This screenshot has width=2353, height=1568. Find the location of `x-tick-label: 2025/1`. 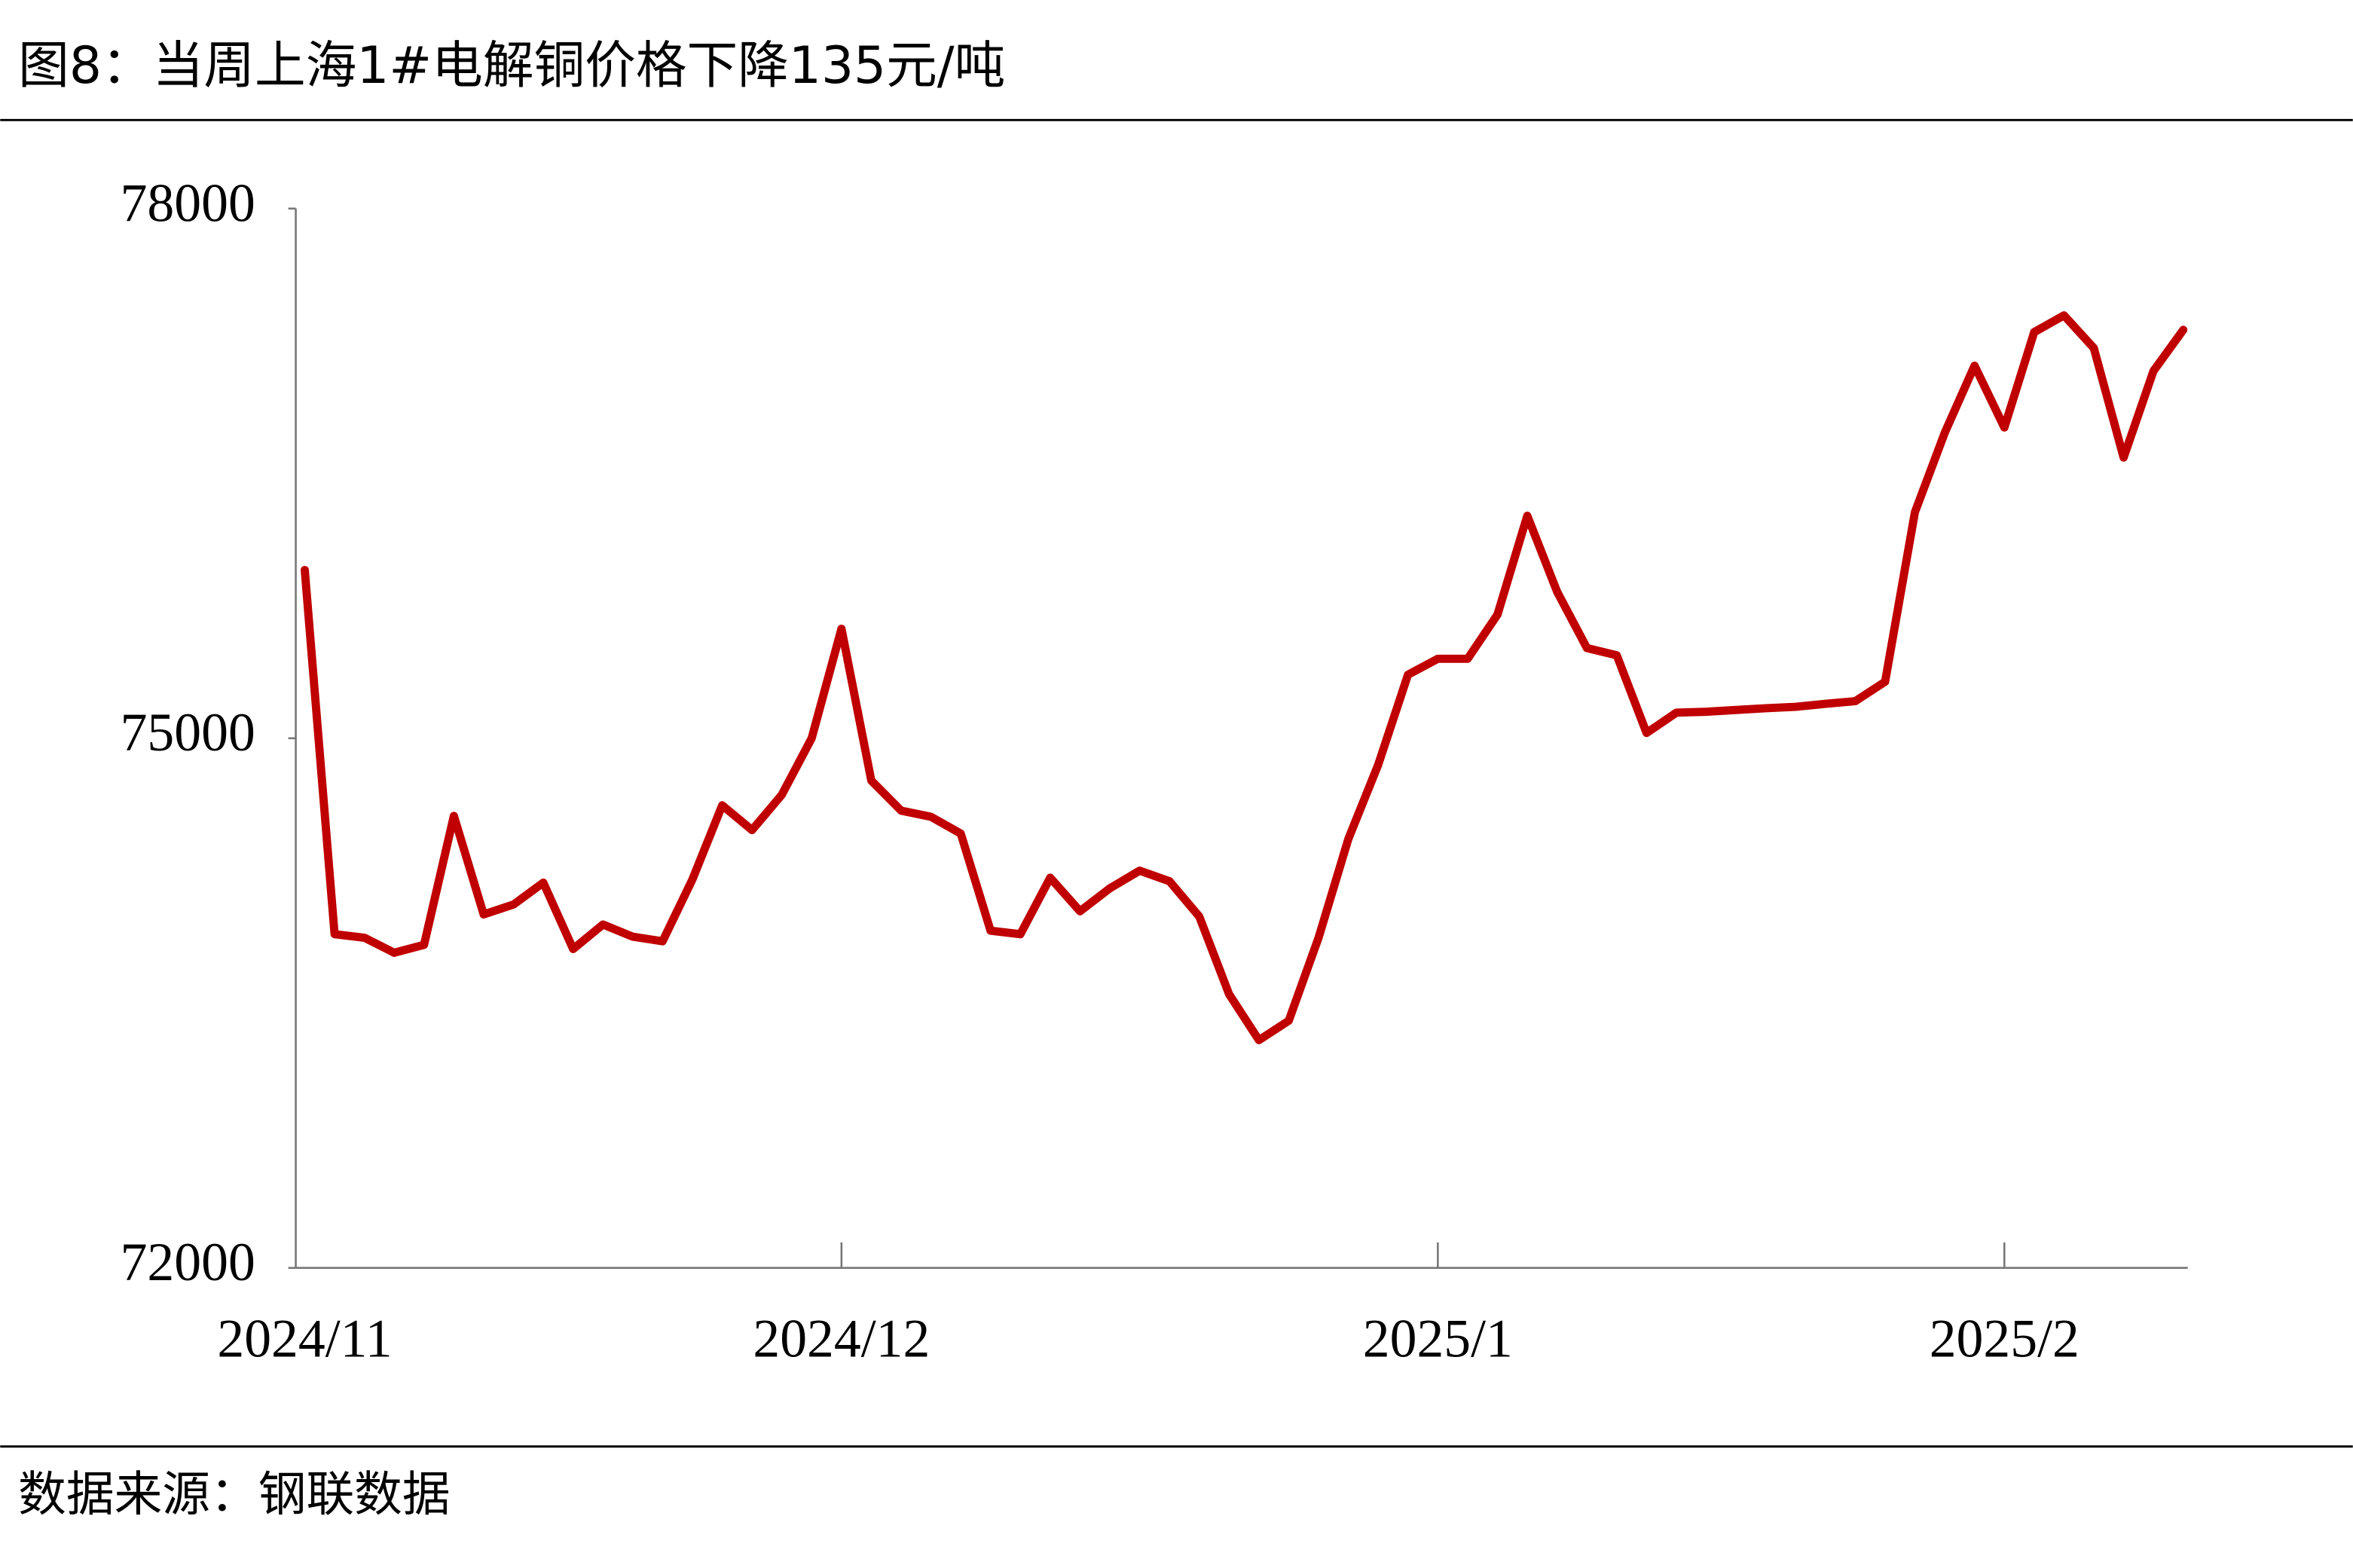

x-tick-label: 2025/1 is located at coordinates (1438, 1339).